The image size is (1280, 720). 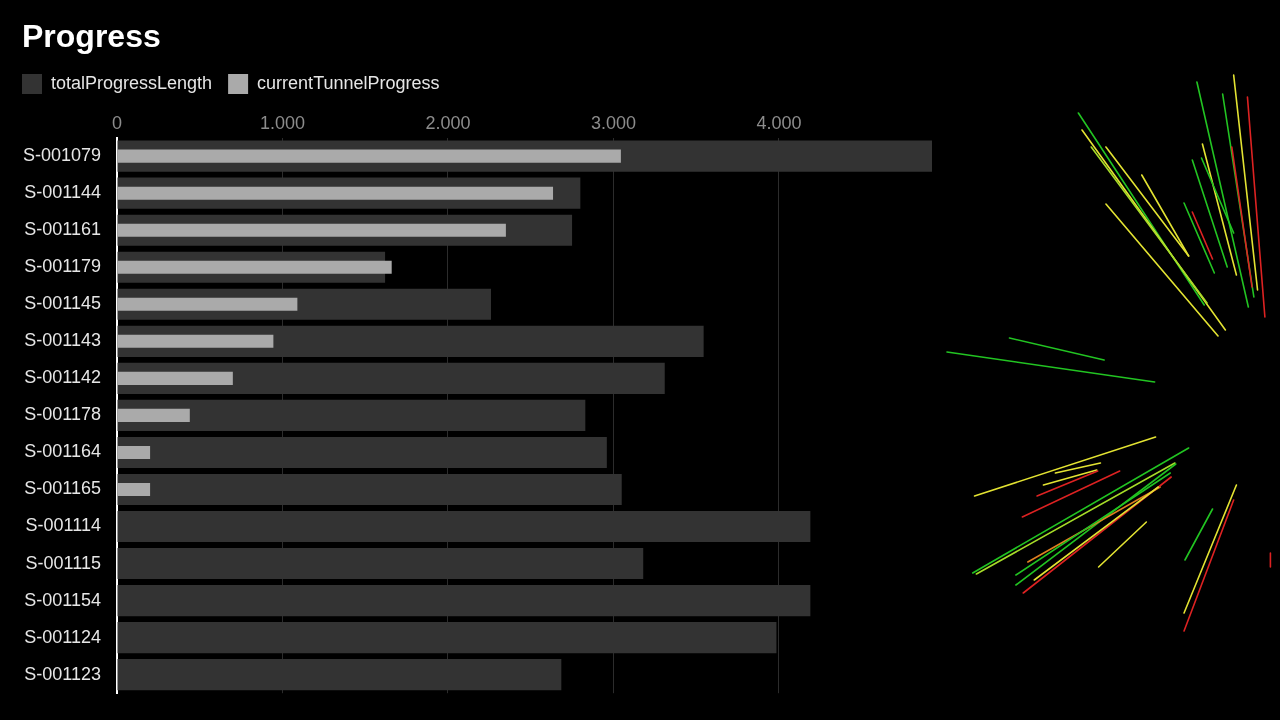 I want to click on y-tick-label: S-001178, so click(x=62, y=414).